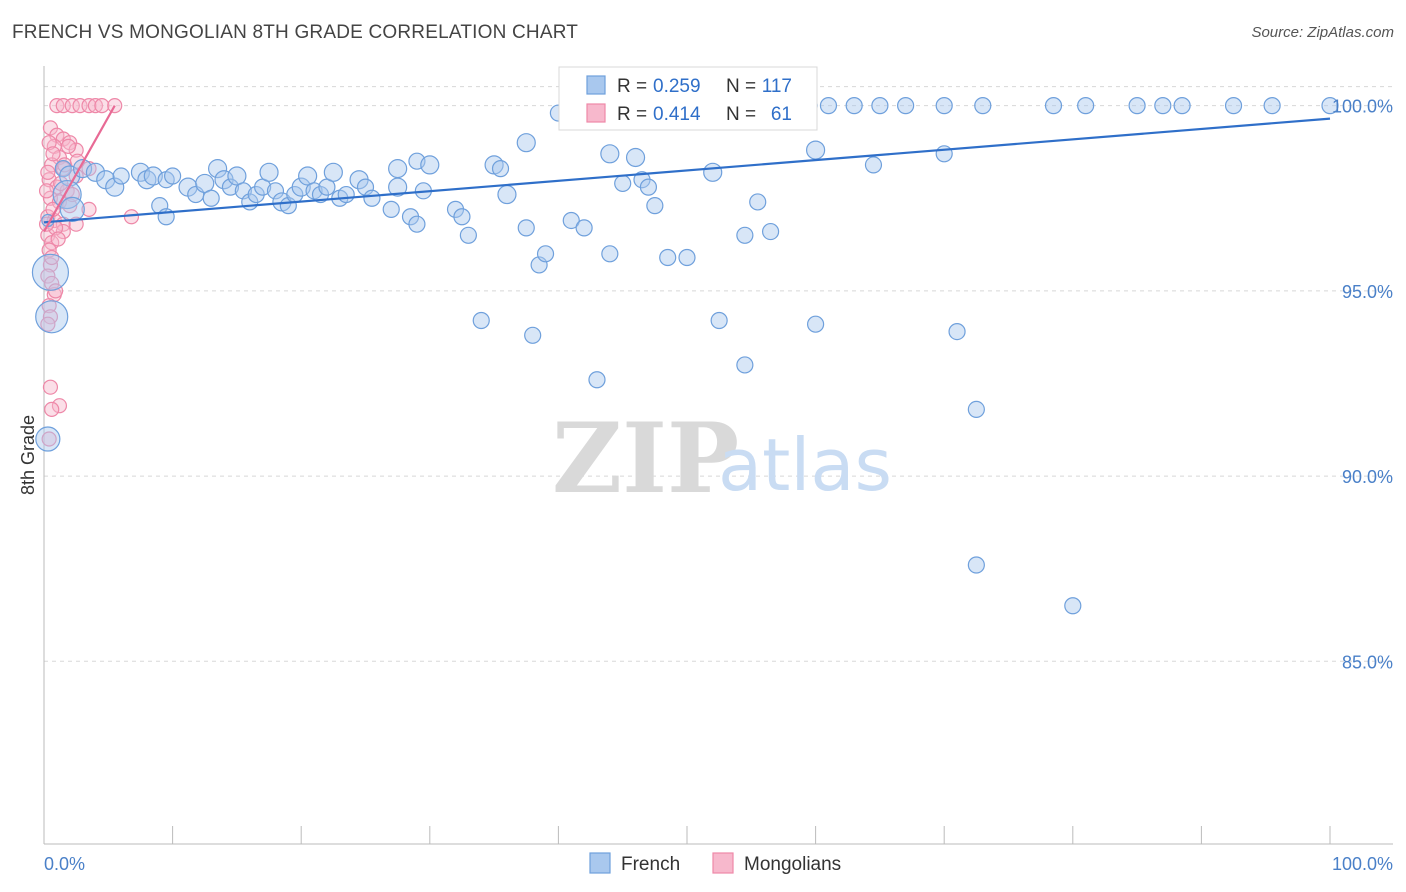 This screenshot has height=892, width=1406. What do you see at coordinates (741, 114) in the screenshot?
I see `mongolians-n-label: N =` at bounding box center [741, 114].